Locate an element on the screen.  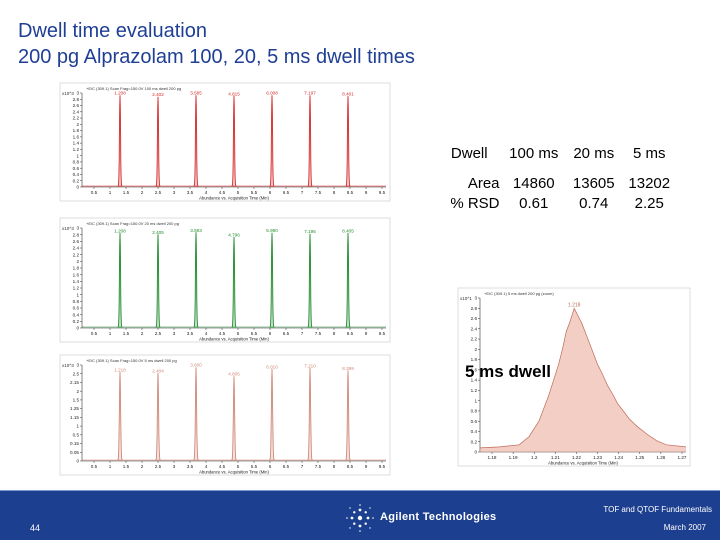
x-tick-label: 1.23 is located at coordinates (597, 457).